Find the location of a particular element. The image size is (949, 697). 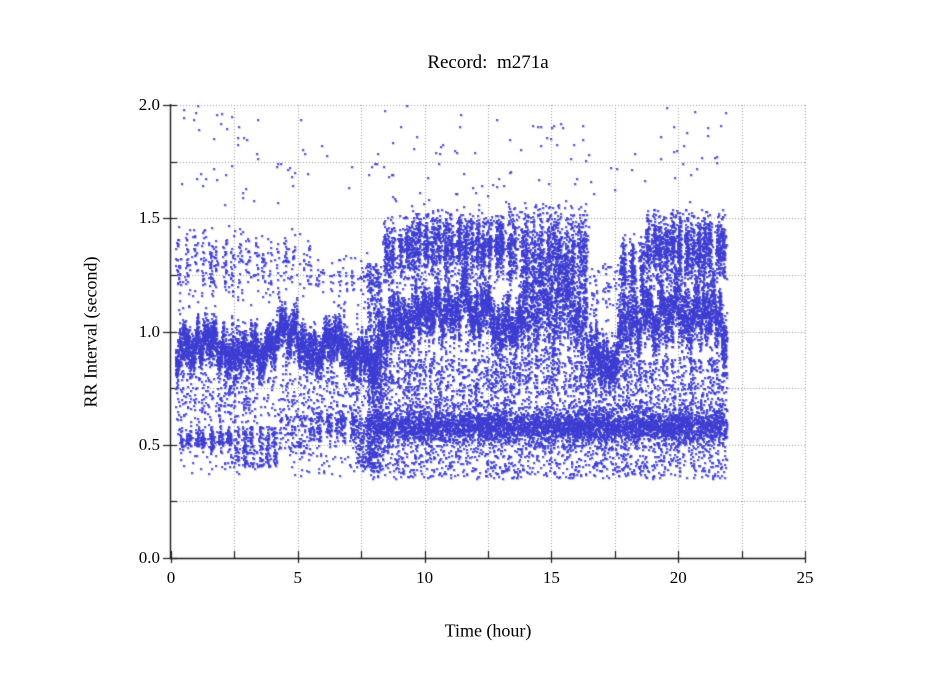

chart-title: Record: m271a is located at coordinates (488, 62).